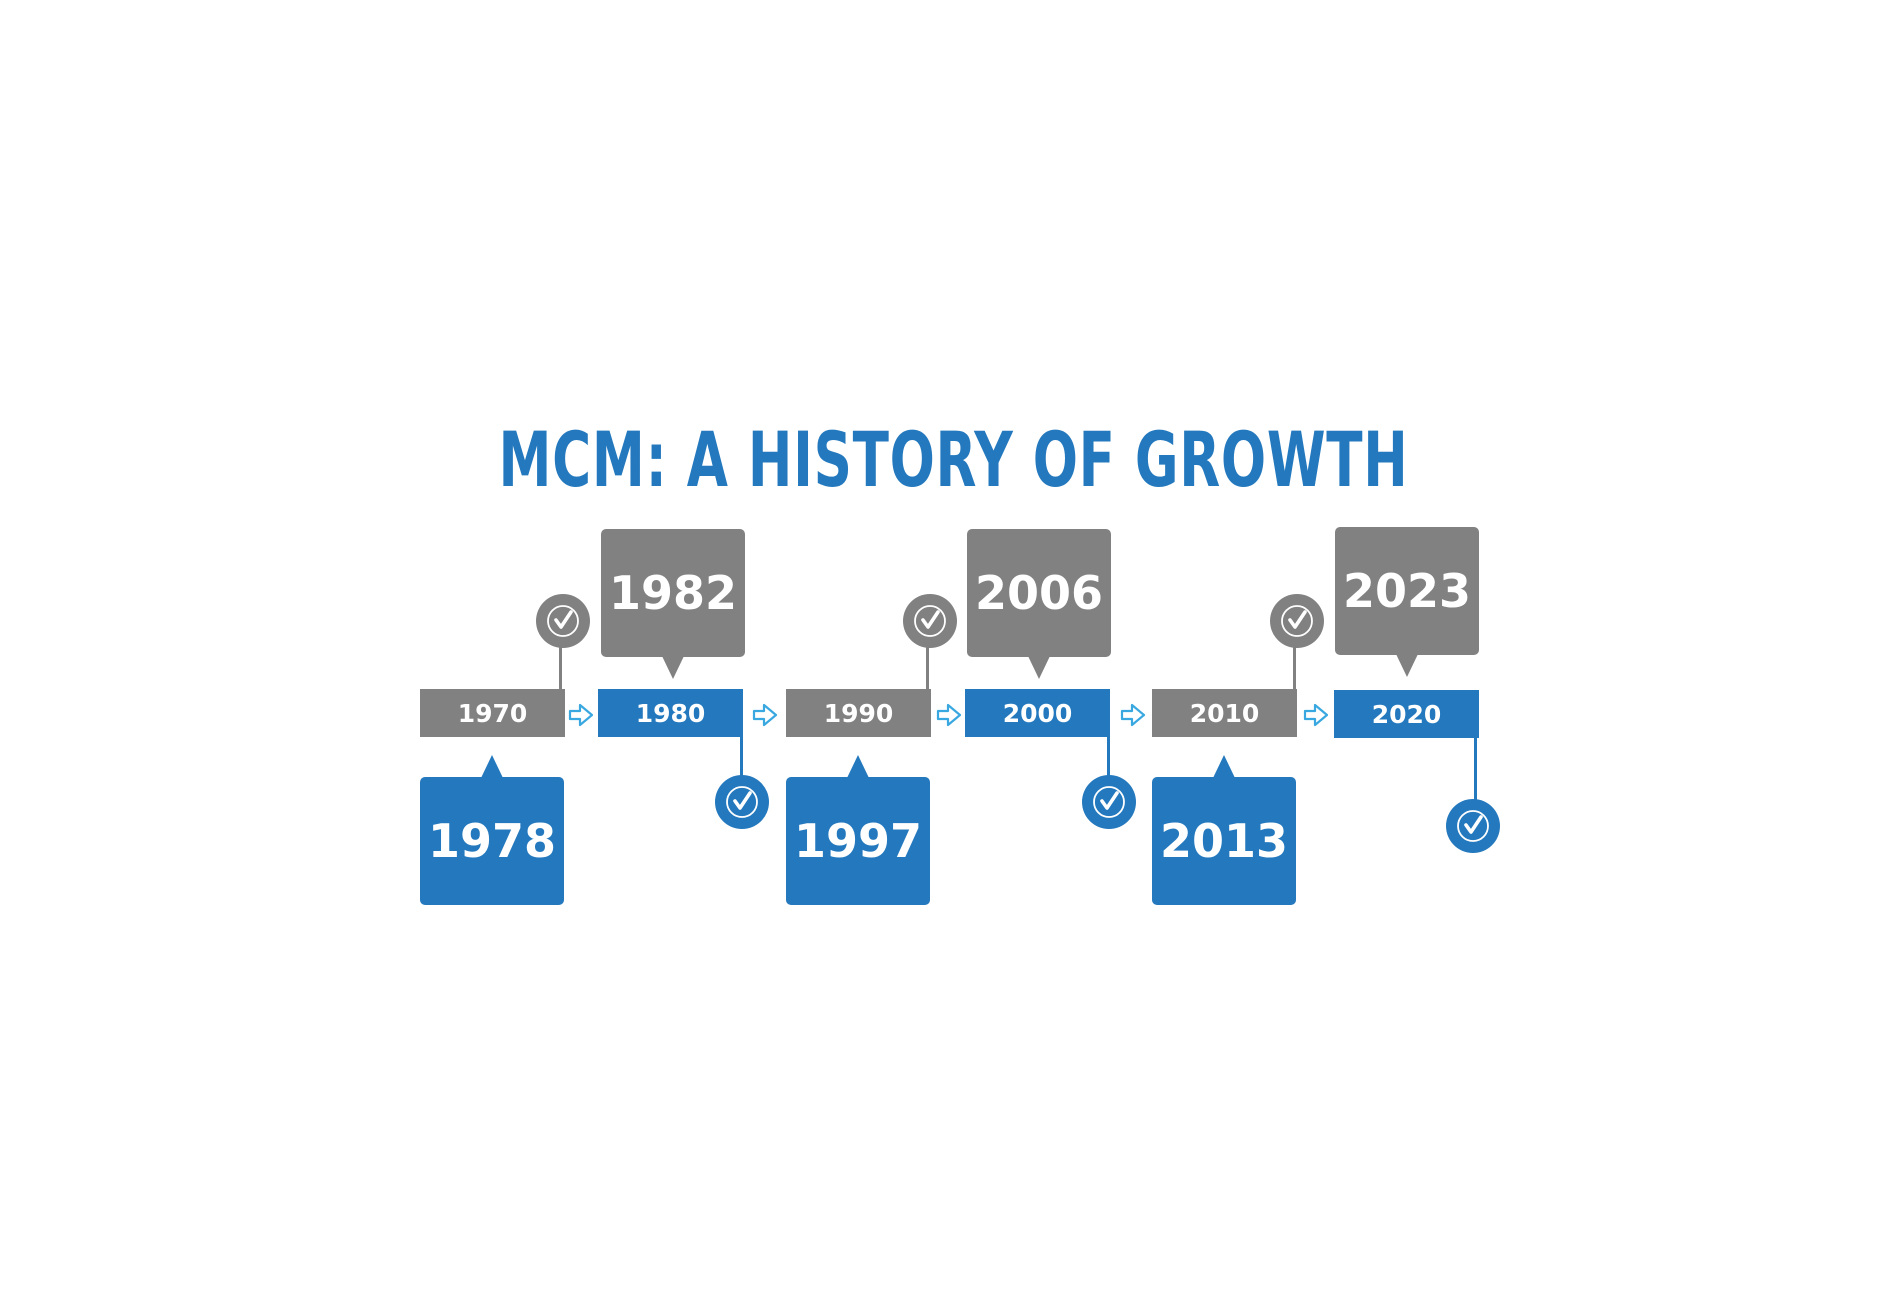  Describe the element at coordinates (1037, 713) in the screenshot. I see `decade-2000: 2000` at that location.